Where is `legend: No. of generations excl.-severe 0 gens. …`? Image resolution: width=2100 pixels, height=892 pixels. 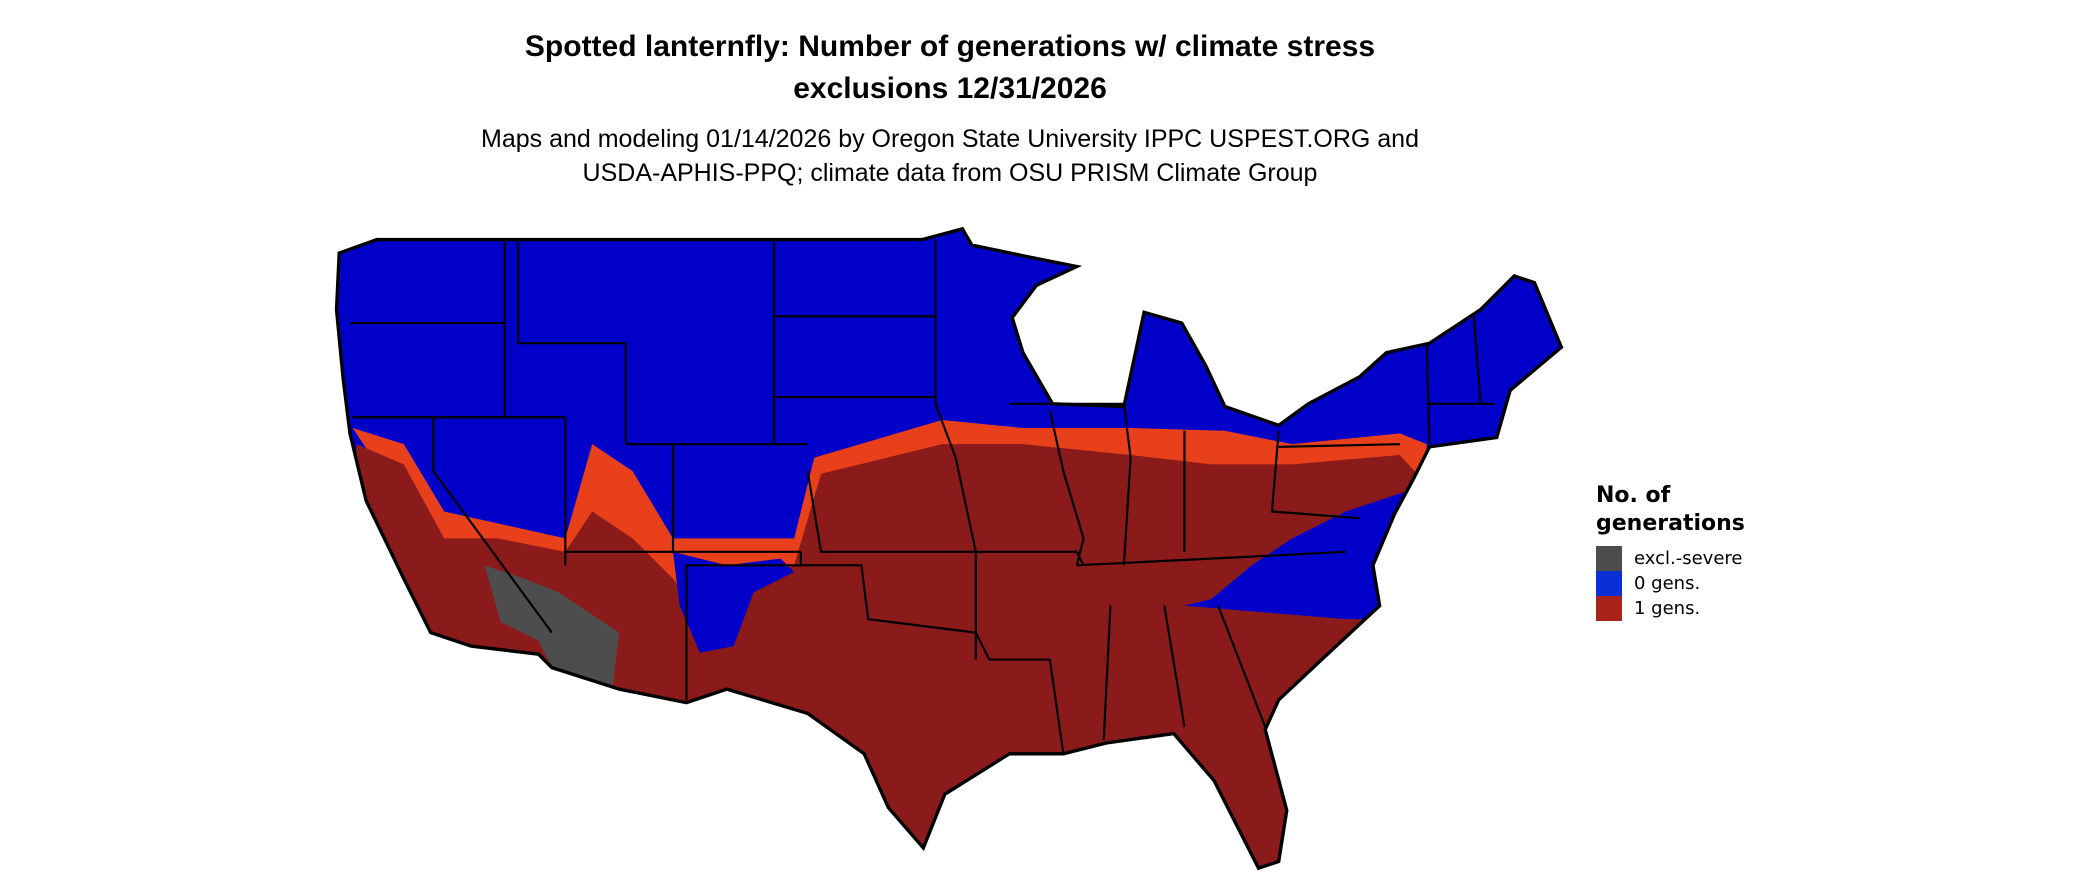
legend: No. of generations excl.-severe 0 gens. … is located at coordinates (1670, 551).